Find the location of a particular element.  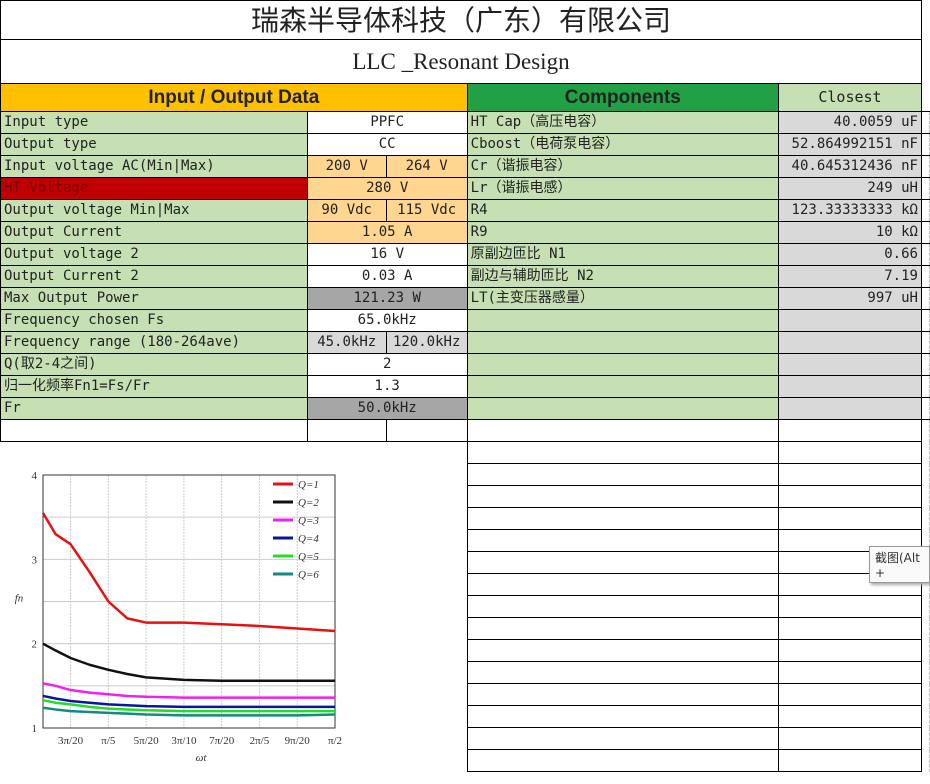

component-value-cell: 249 uH is located at coordinates (850, 188).